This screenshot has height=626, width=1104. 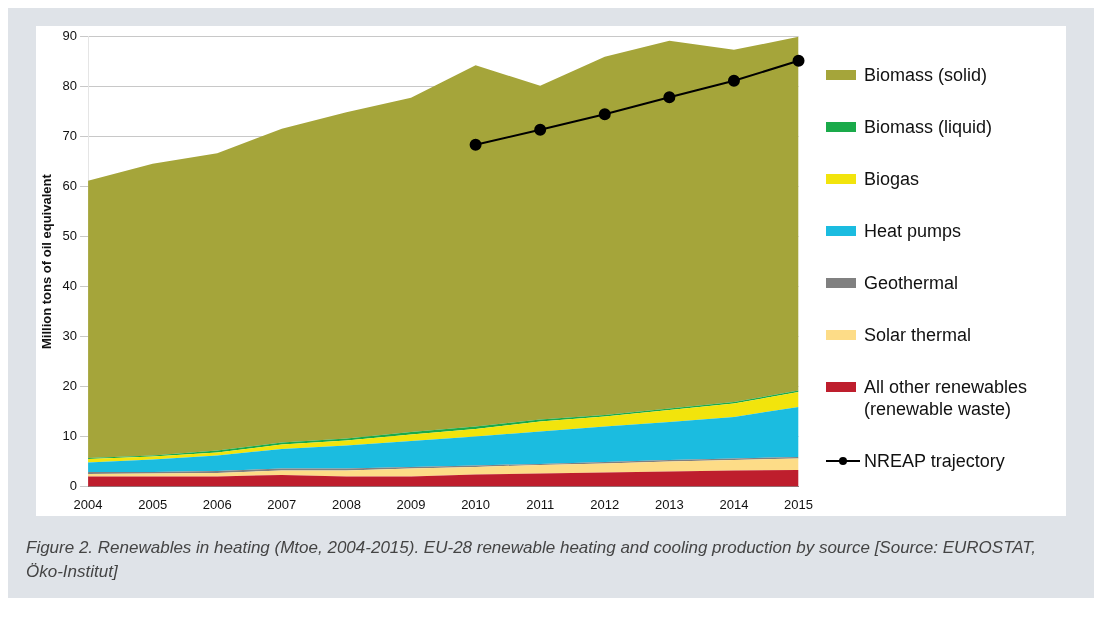 What do you see at coordinates (918, 335) in the screenshot?
I see `legend-label: Solar thermal` at bounding box center [918, 335].